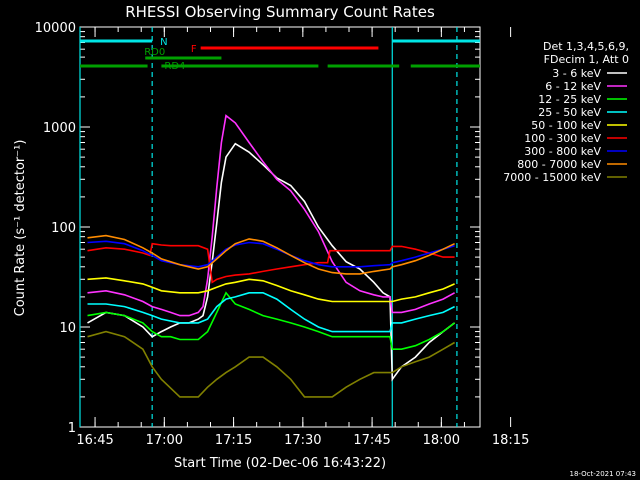 The image size is (640, 480). I want to click on legend-label: 25 - 50 keV, so click(569, 112).